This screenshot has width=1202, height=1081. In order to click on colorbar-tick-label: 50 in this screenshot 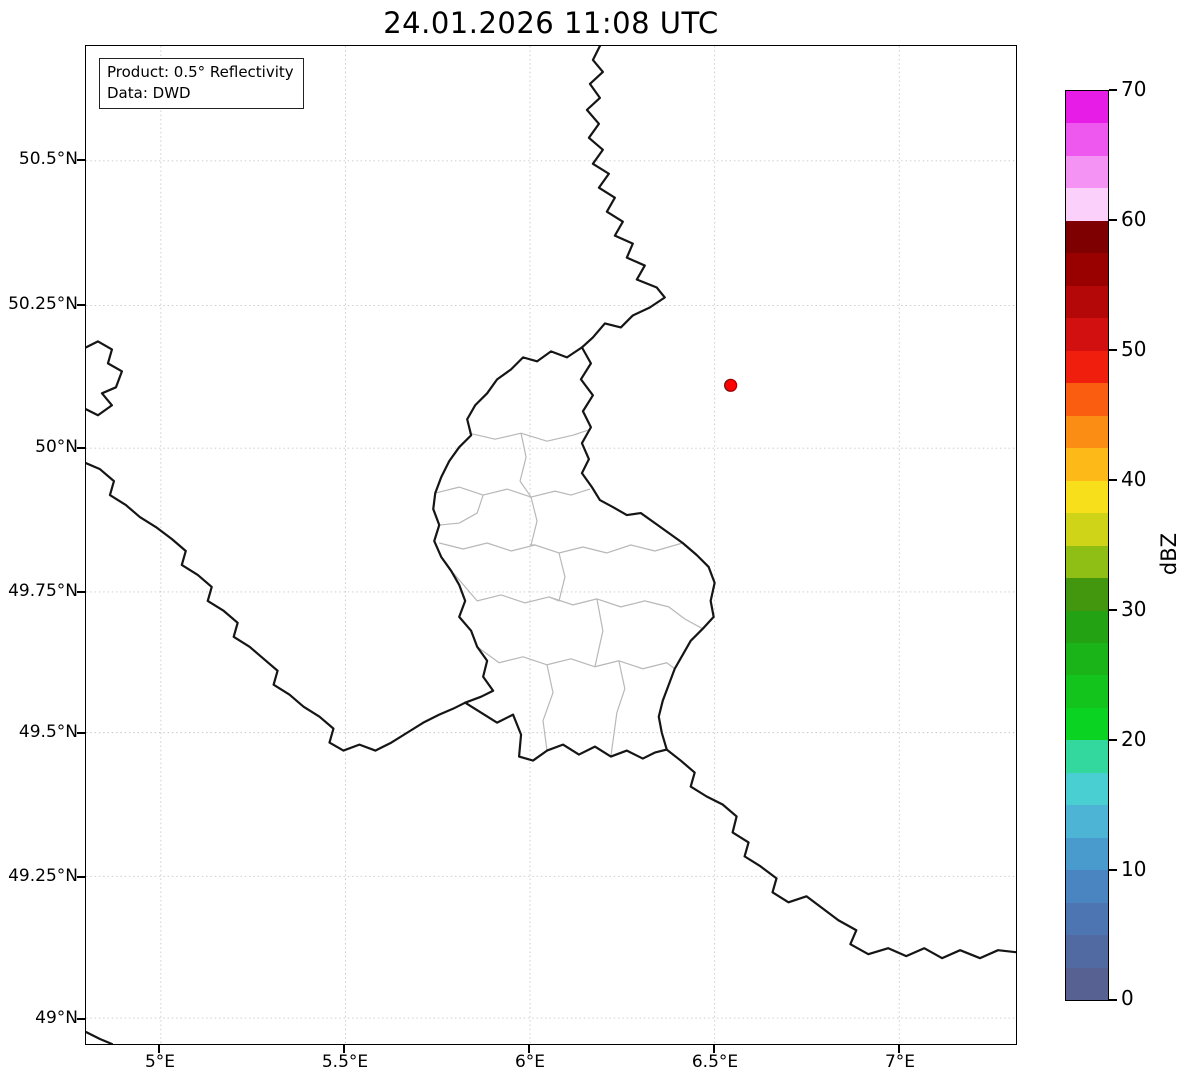, I will do `click(1134, 349)`.